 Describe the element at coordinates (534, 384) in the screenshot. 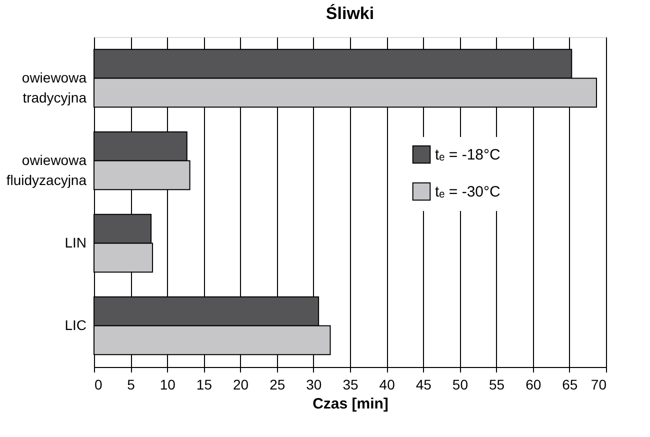

I see `x-tick-label: 60` at that location.